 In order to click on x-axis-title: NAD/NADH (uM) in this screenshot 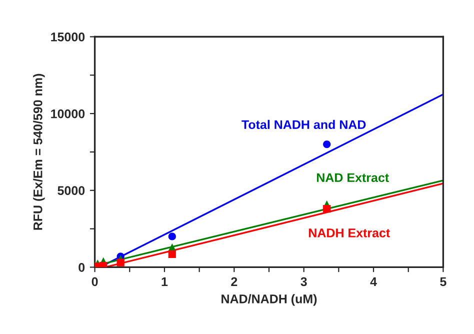, I will do `click(269, 300)`.